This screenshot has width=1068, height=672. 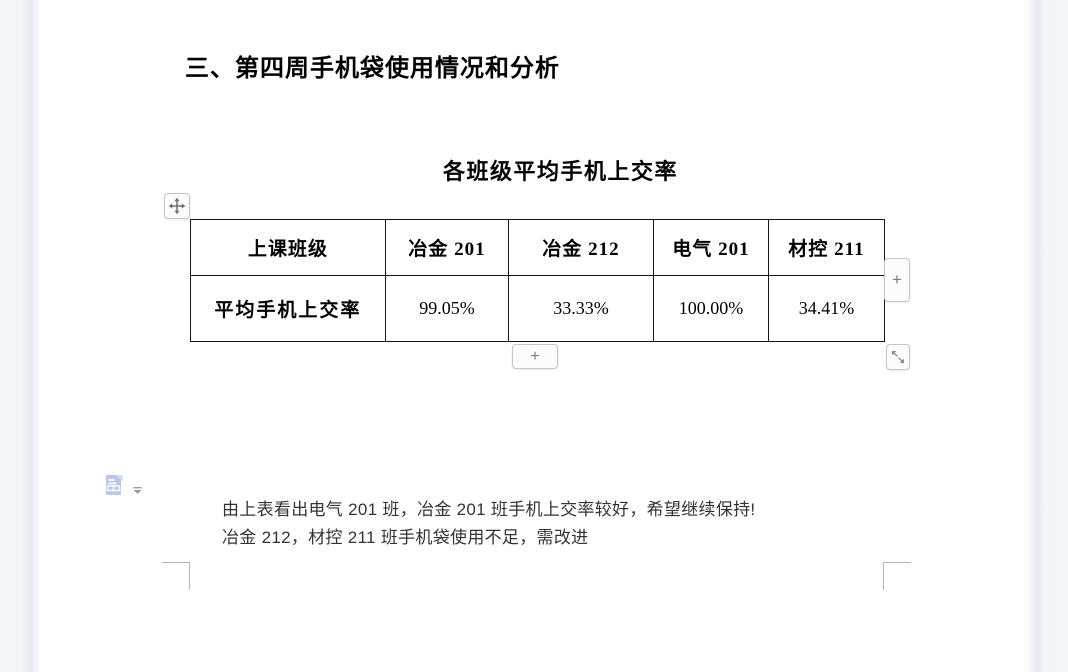 What do you see at coordinates (405, 537) in the screenshot?
I see `paragraph-line-2: 冶金 212，材控 211 班手机袋使用不足，需改进` at bounding box center [405, 537].